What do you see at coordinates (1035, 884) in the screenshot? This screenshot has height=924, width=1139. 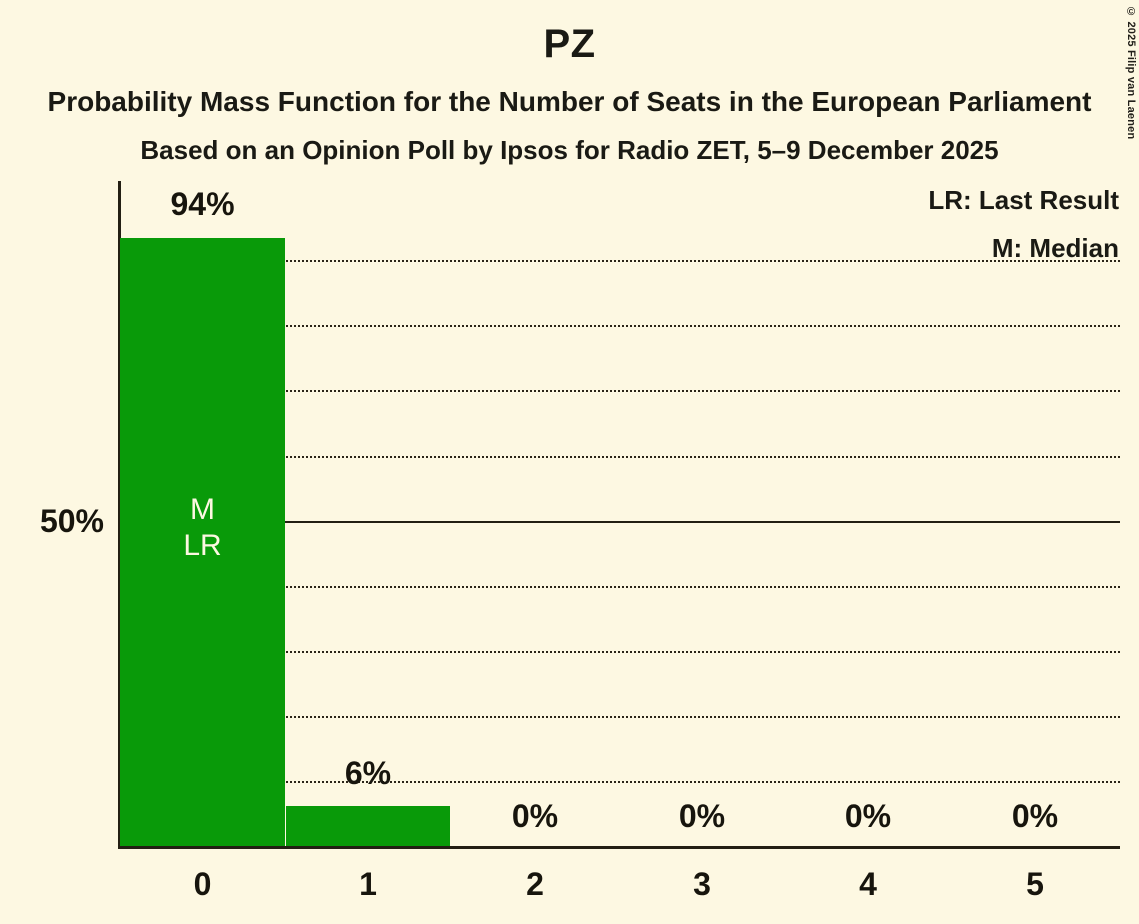 I see `x-tick-5: 5` at bounding box center [1035, 884].